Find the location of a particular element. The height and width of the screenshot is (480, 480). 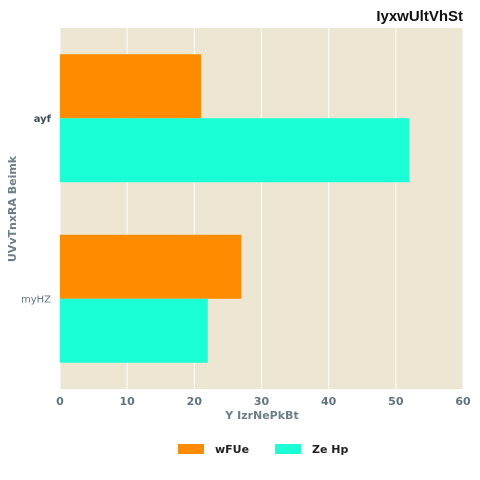

bar-wfue-ayf is located at coordinates (131, 86).